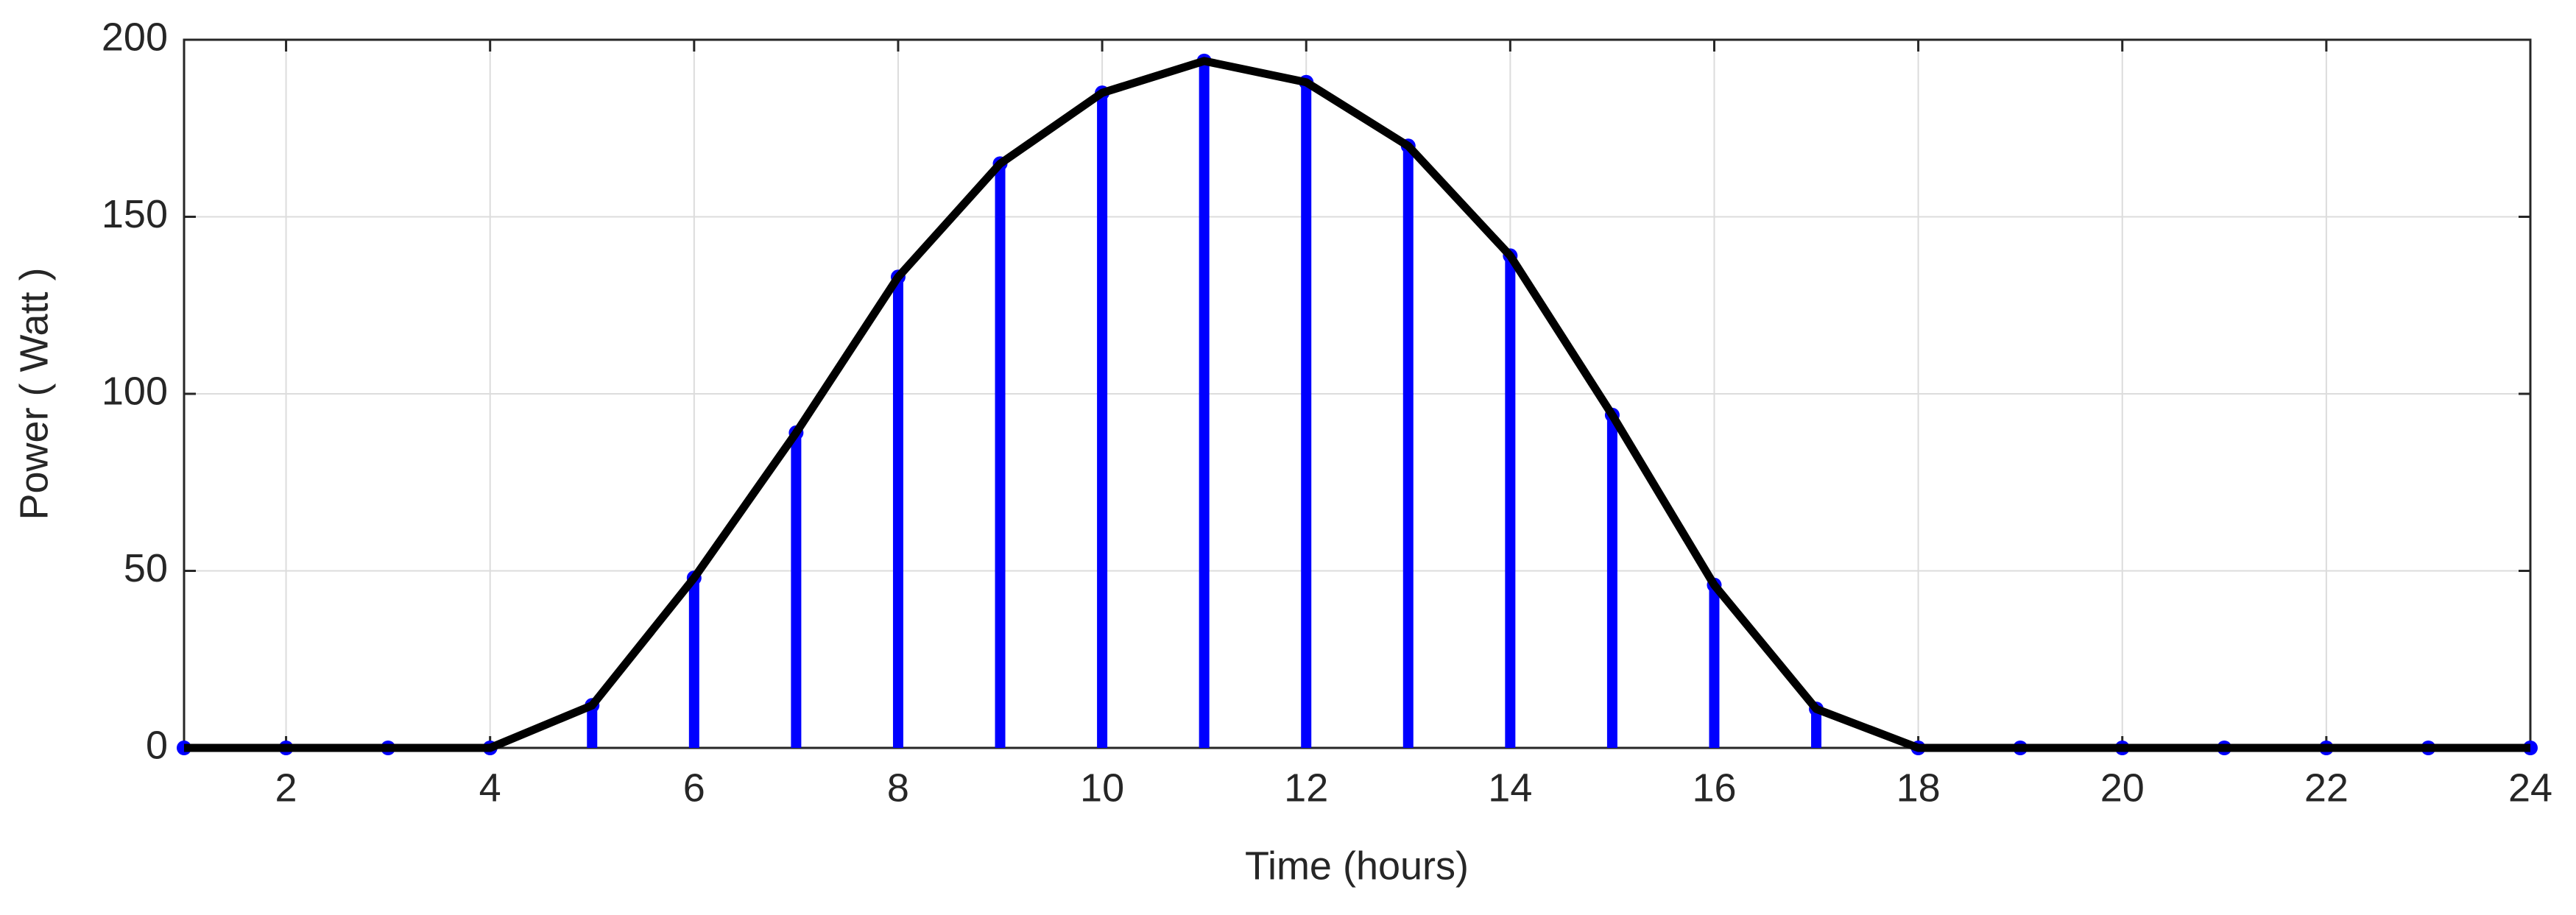 This screenshot has height=915, width=2576. I want to click on y-tick-label: 150, so click(135, 214).